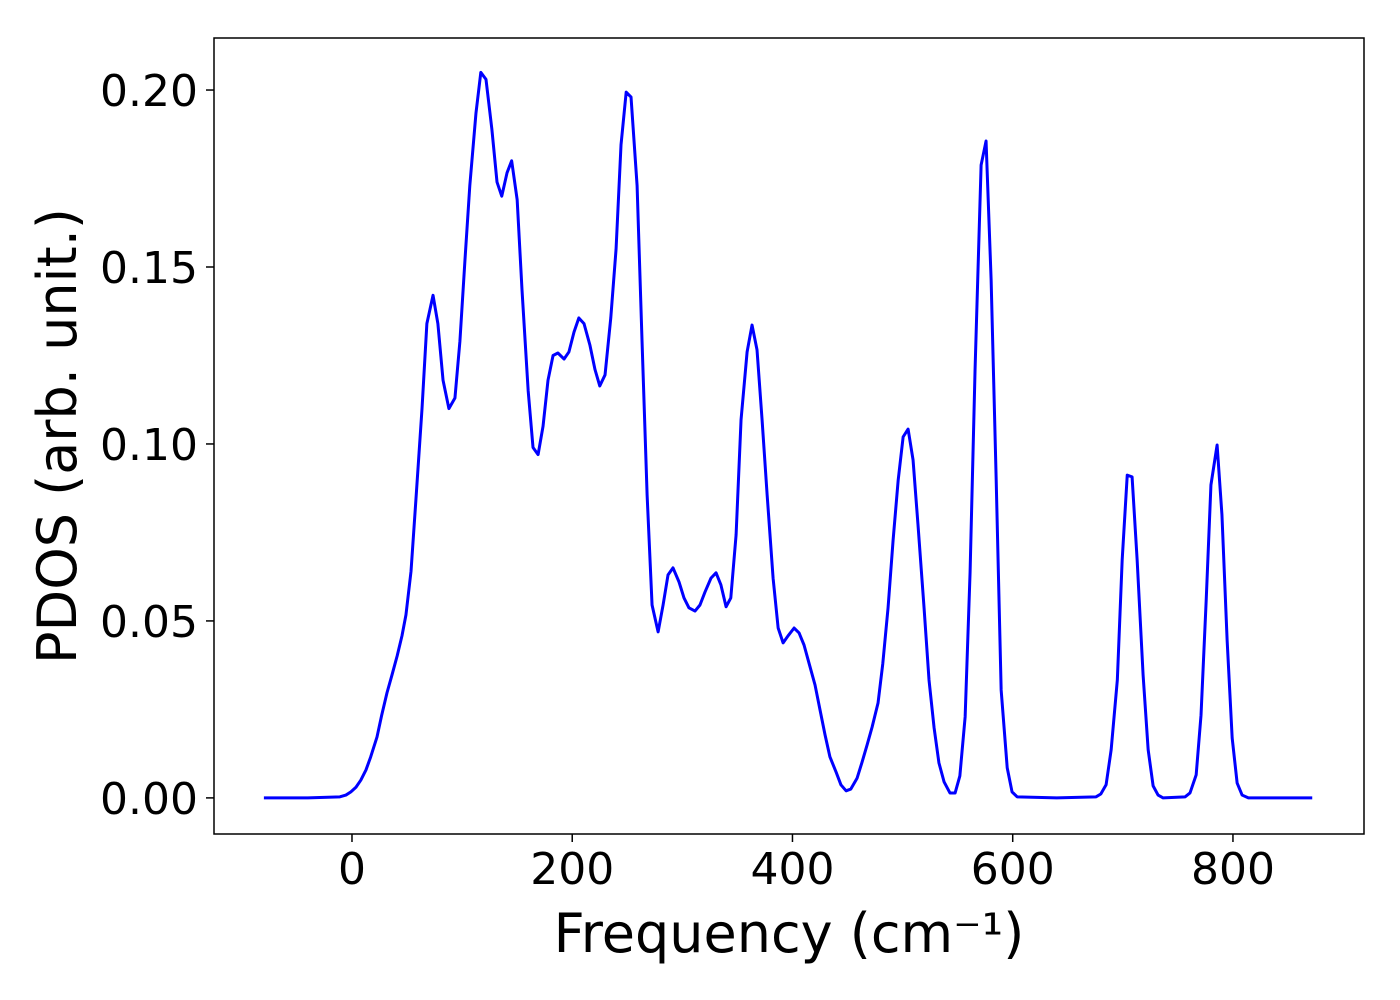 Image resolution: width=1400 pixels, height=1000 pixels. Describe the element at coordinates (149, 799) in the screenshot. I see `y-tick-label: 0.00` at that location.